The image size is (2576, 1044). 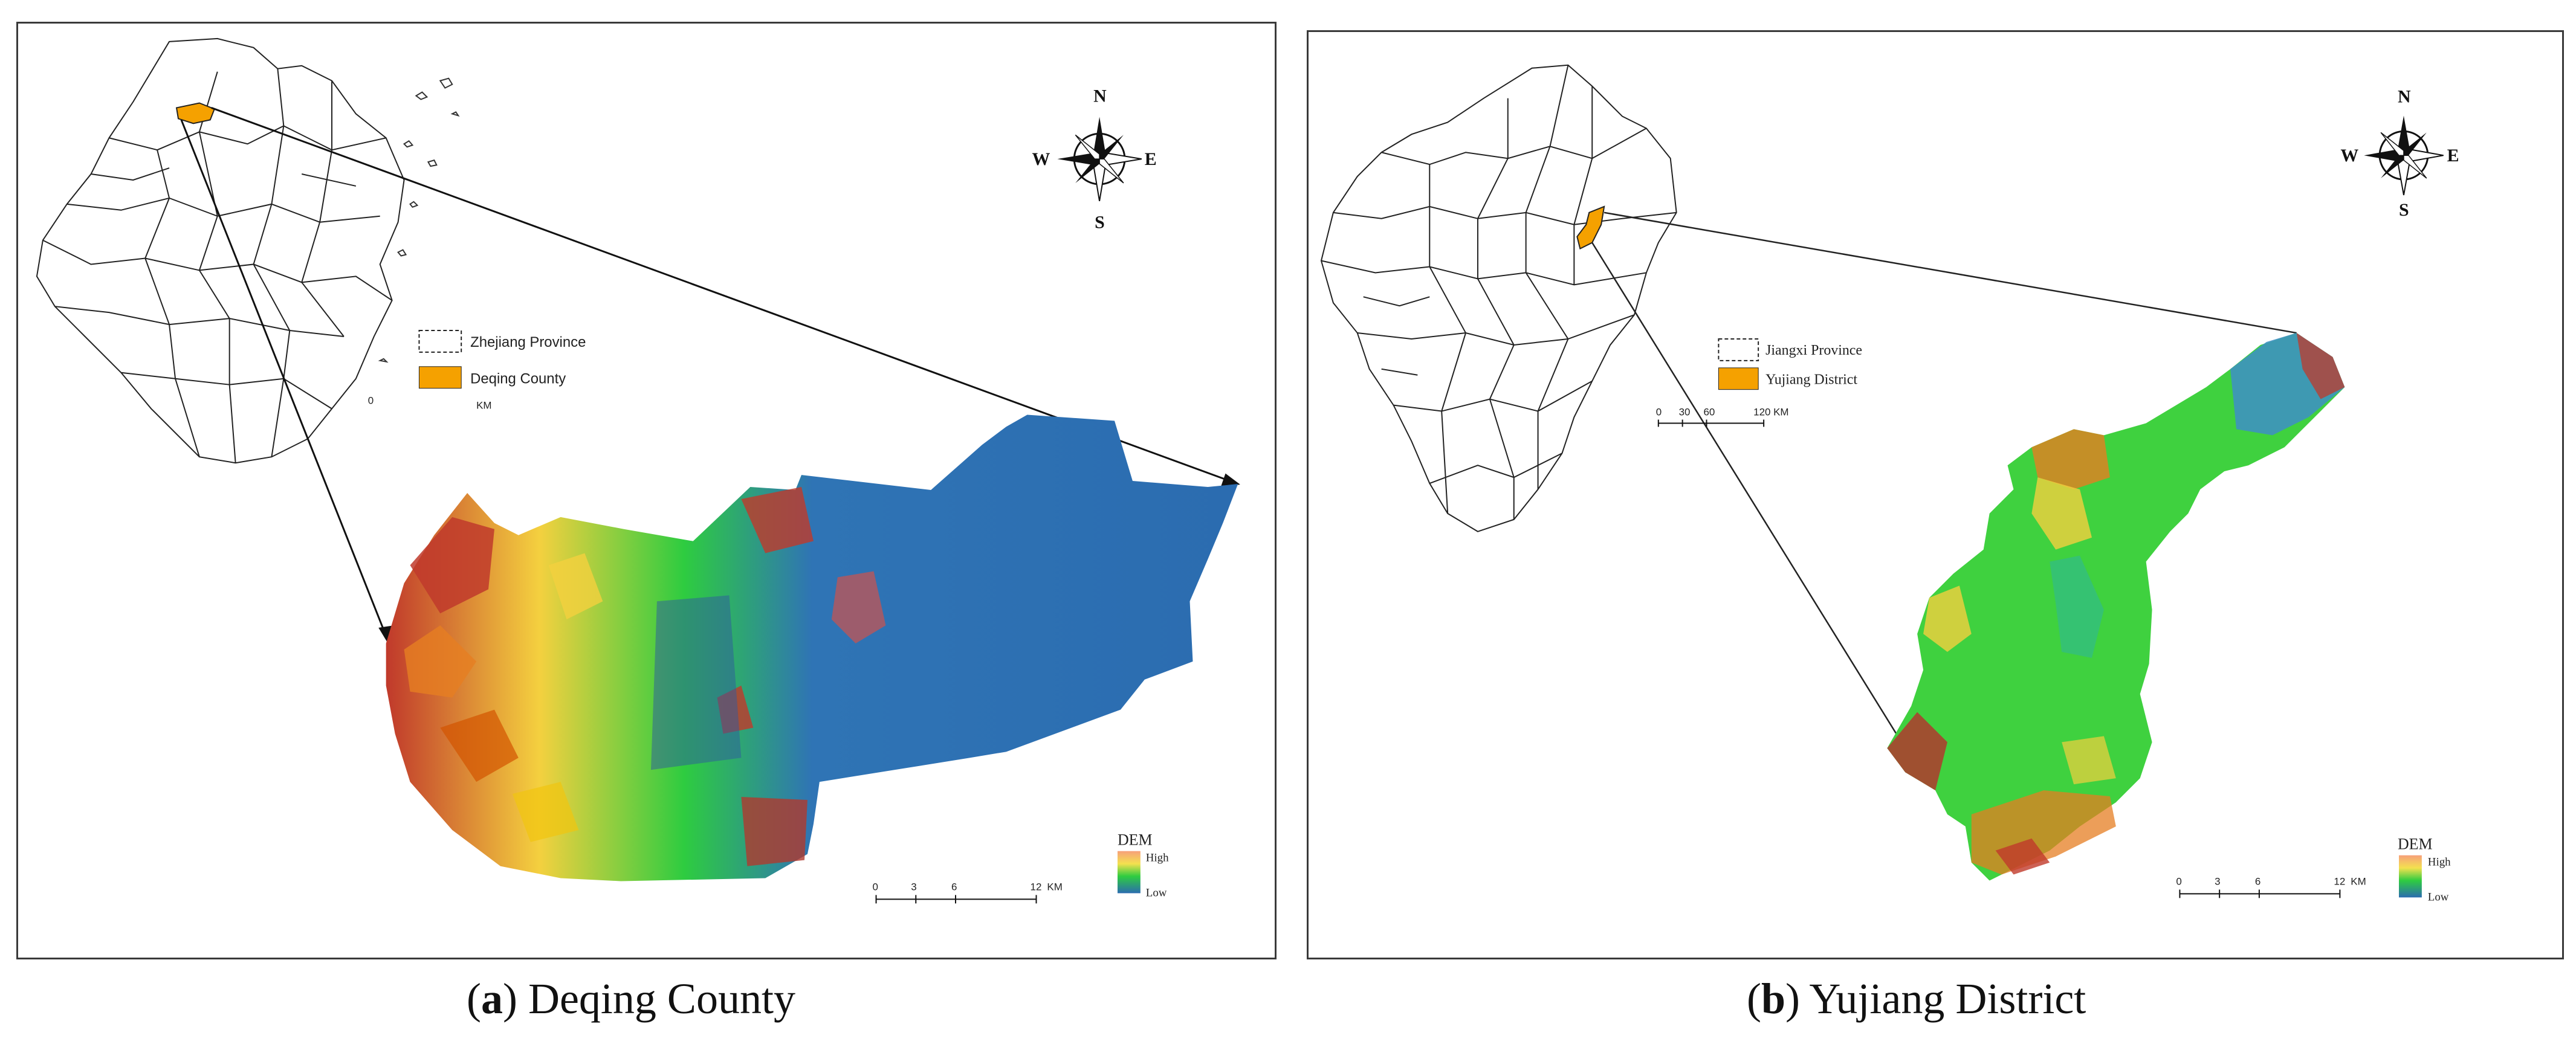 What do you see at coordinates (1811, 380) in the screenshot?
I see `legend-county-label: Yujiang District` at bounding box center [1811, 380].